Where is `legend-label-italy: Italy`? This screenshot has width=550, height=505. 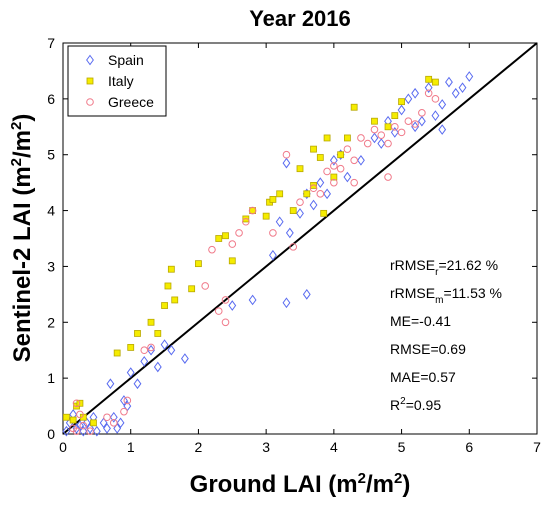
legend-label-italy: Italy is located at coordinates (121, 81).